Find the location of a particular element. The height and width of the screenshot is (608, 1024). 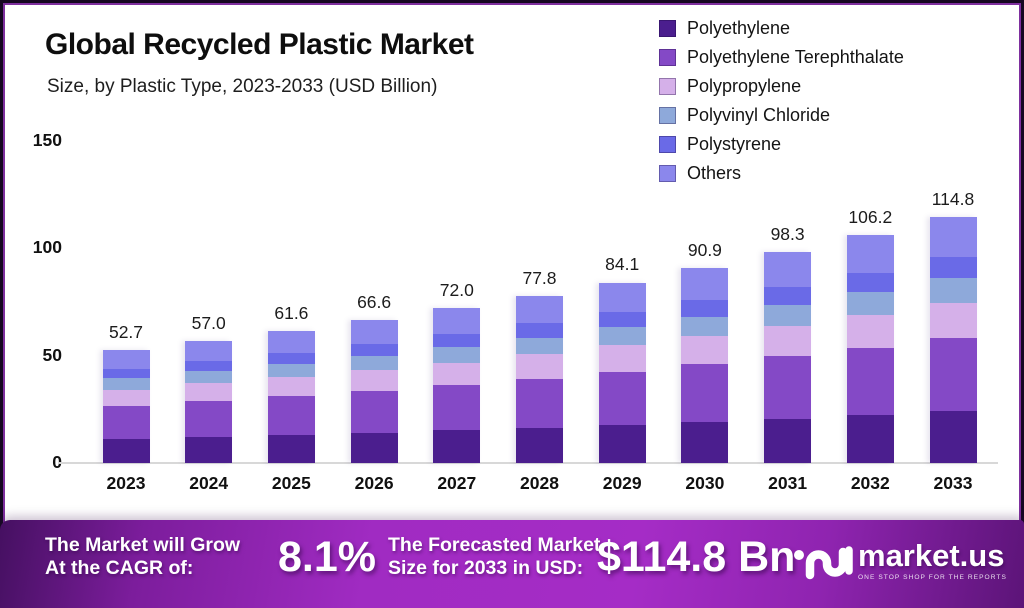

y-axis-tick-50: 50 is located at coordinates (52, 354).